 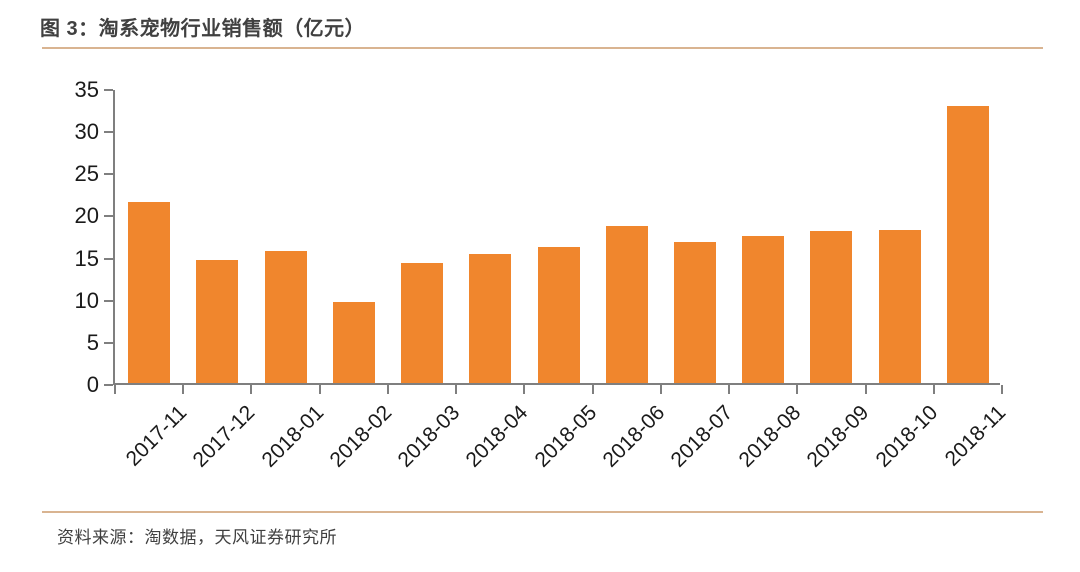 I want to click on chart-title: 图 3：淘系宠物行业销售额（亿元）, so click(x=203, y=29).